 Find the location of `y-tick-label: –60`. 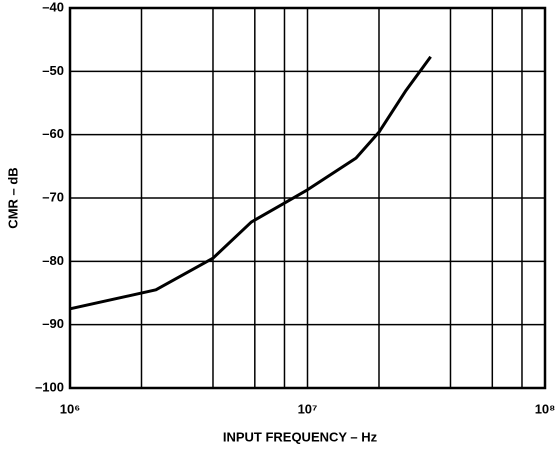

y-tick-label: –60 is located at coordinates (53, 133).